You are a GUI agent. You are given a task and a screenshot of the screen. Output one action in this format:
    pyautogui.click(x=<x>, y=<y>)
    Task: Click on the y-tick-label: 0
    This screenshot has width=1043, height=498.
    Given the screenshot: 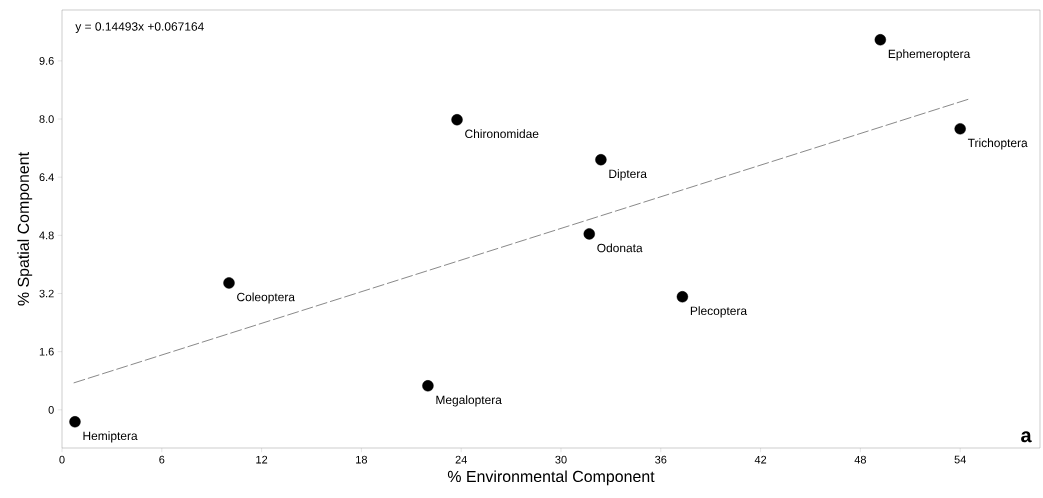 What is the action you would take?
    pyautogui.click(x=51, y=409)
    